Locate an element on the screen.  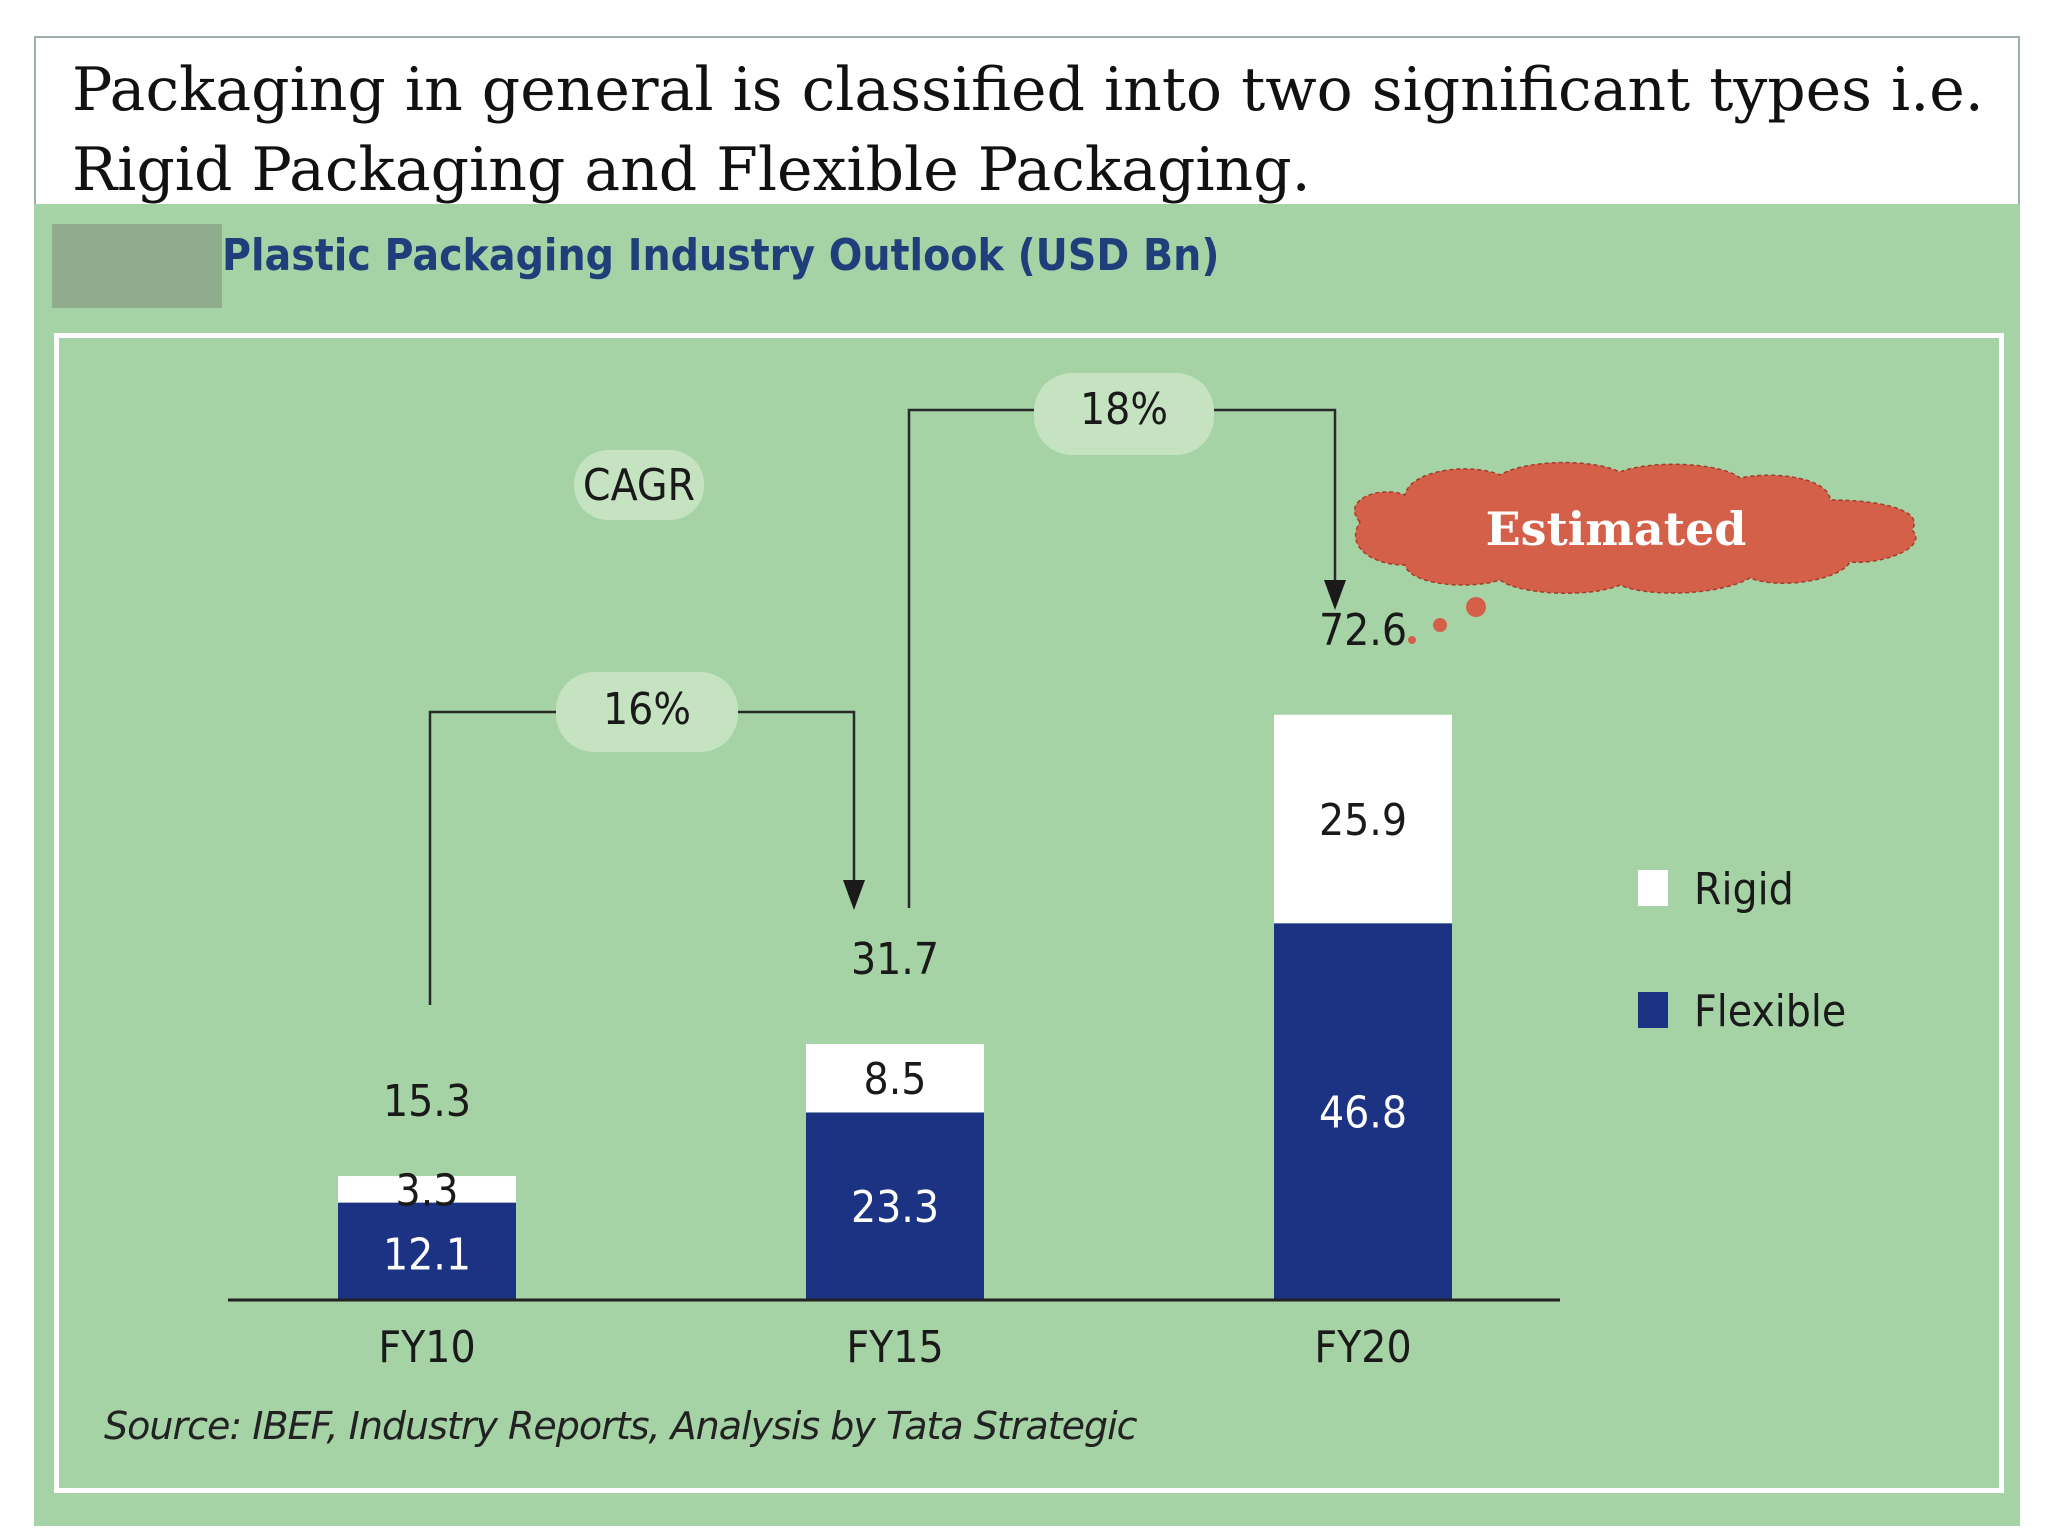
category-tick-label: FY20 is located at coordinates (1362, 1347).